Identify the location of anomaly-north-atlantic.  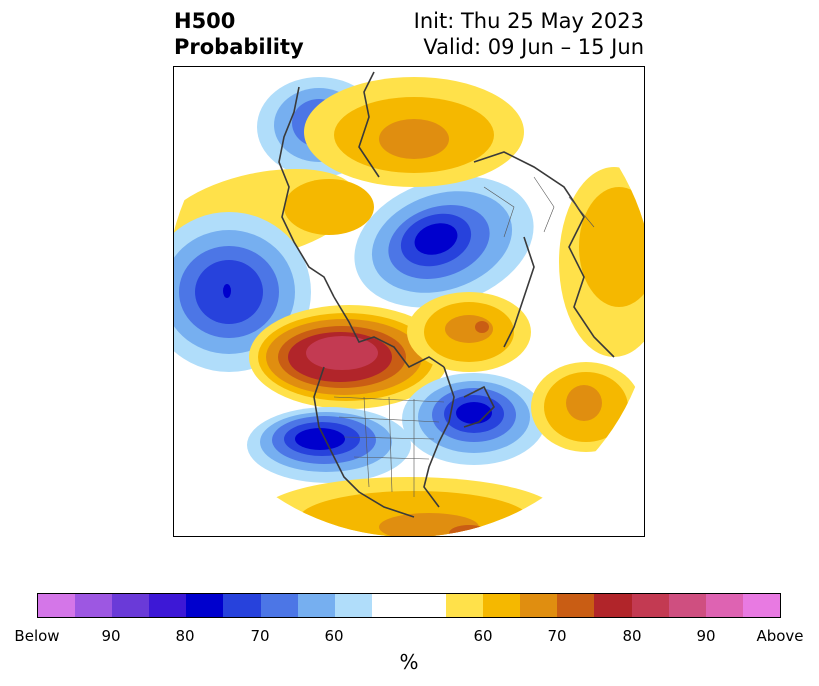
(586, 407).